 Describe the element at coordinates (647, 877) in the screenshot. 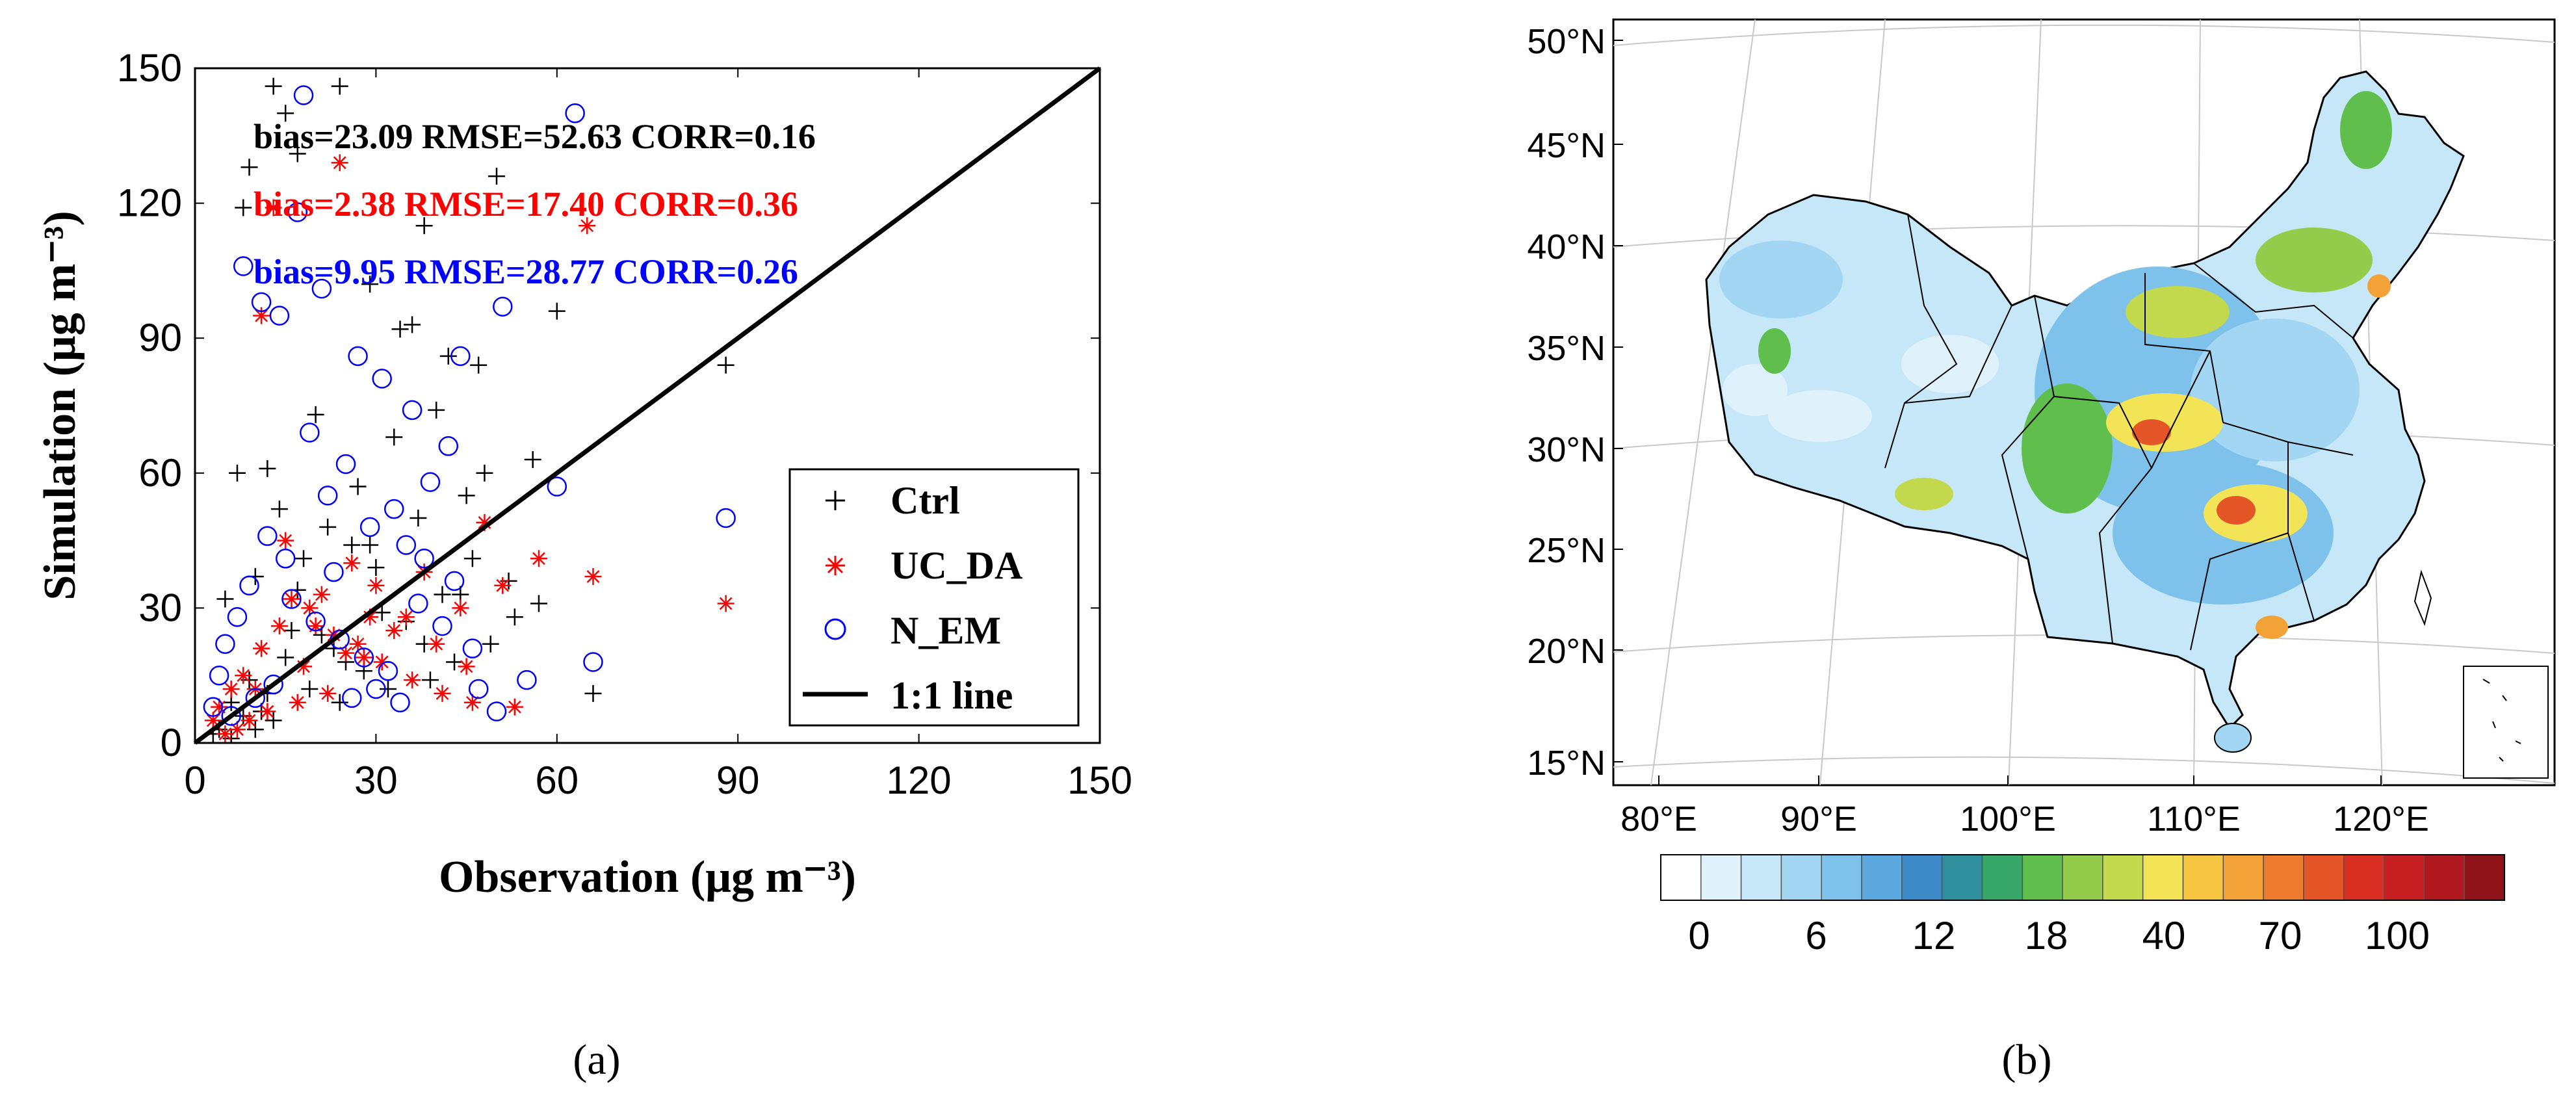

I see `x-axis-label: Observation (μg m⁻³)` at that location.